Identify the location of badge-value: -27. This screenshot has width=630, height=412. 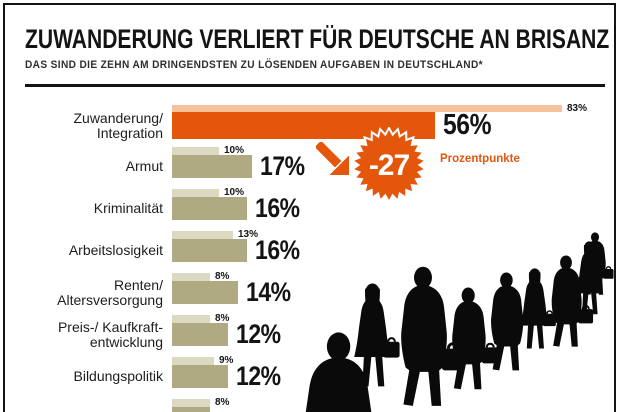
(389, 165).